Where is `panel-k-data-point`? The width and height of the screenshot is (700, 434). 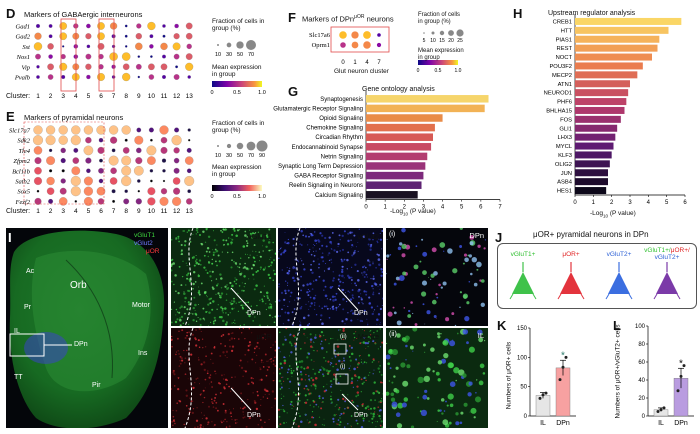 panel-k-data-point is located at coordinates (563, 367).